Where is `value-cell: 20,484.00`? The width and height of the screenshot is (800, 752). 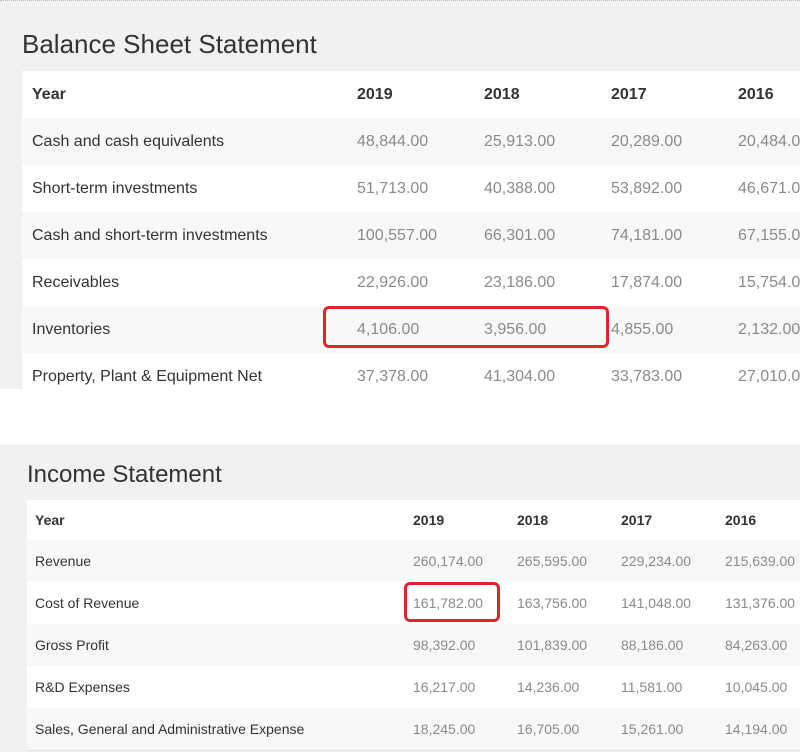 value-cell: 20,484.00 is located at coordinates (769, 141).